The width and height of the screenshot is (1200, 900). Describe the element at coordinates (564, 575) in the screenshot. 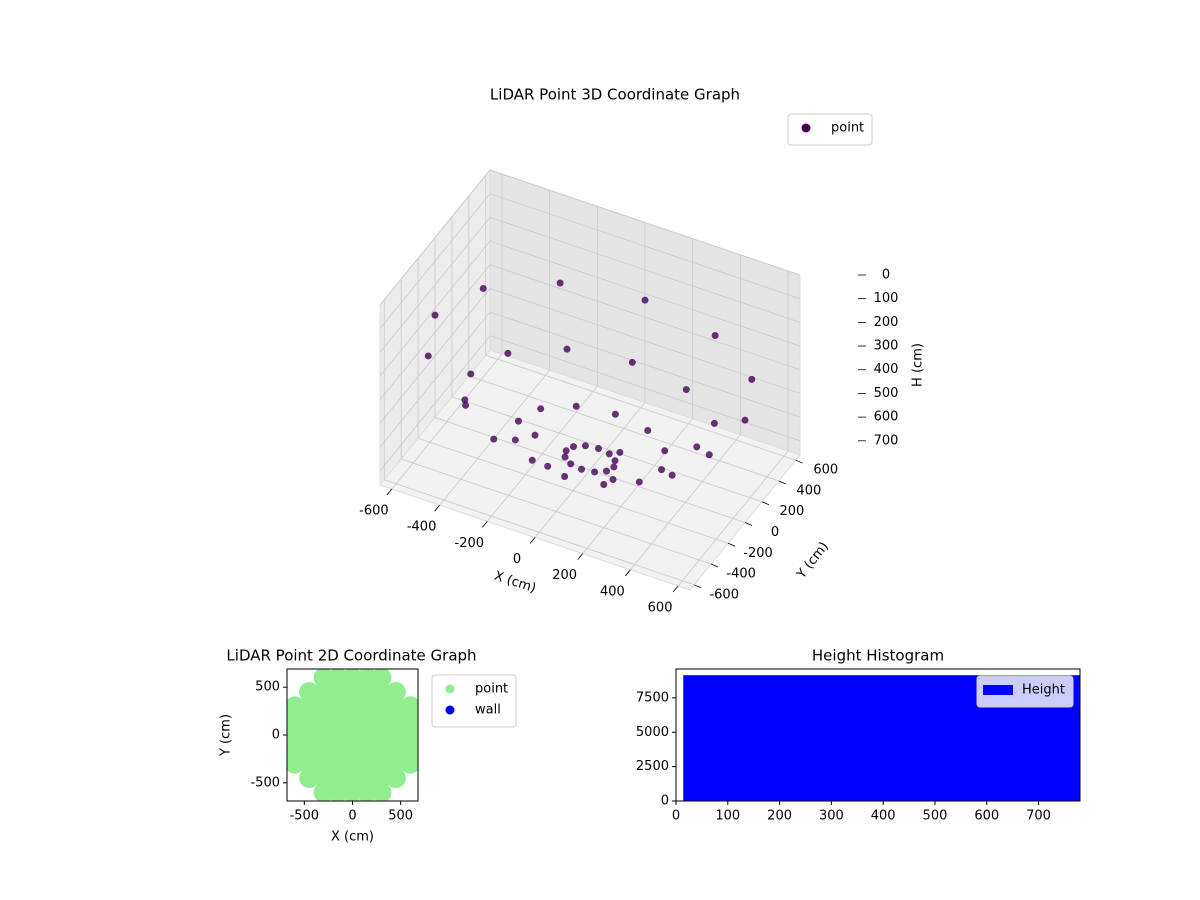

I see `x-tick-label: 200` at that location.